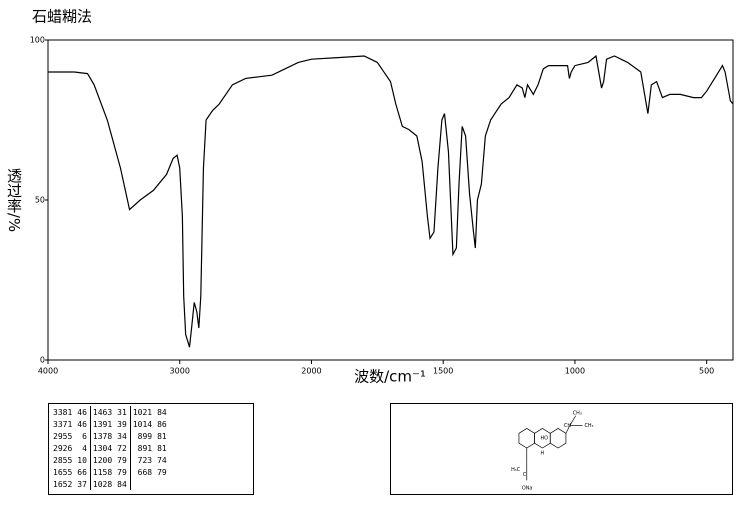 Image resolution: width=737 pixels, height=510 pixels. What do you see at coordinates (83, 448) in the screenshot?
I see `transmittance-cell: 4` at bounding box center [83, 448].